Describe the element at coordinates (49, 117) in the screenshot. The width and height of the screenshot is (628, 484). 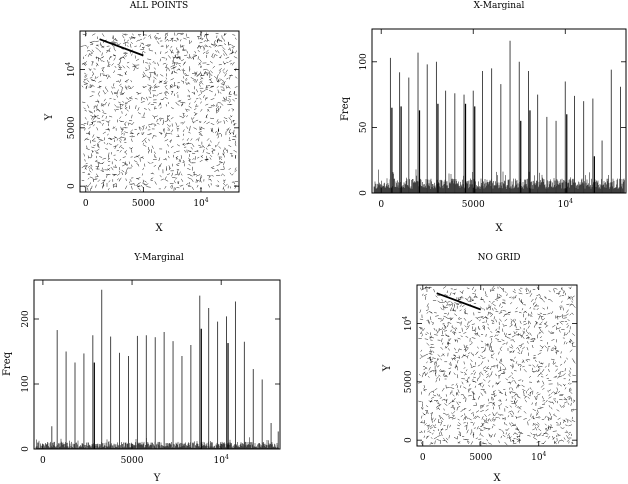
I see `y-axis-label: Y` at that location.